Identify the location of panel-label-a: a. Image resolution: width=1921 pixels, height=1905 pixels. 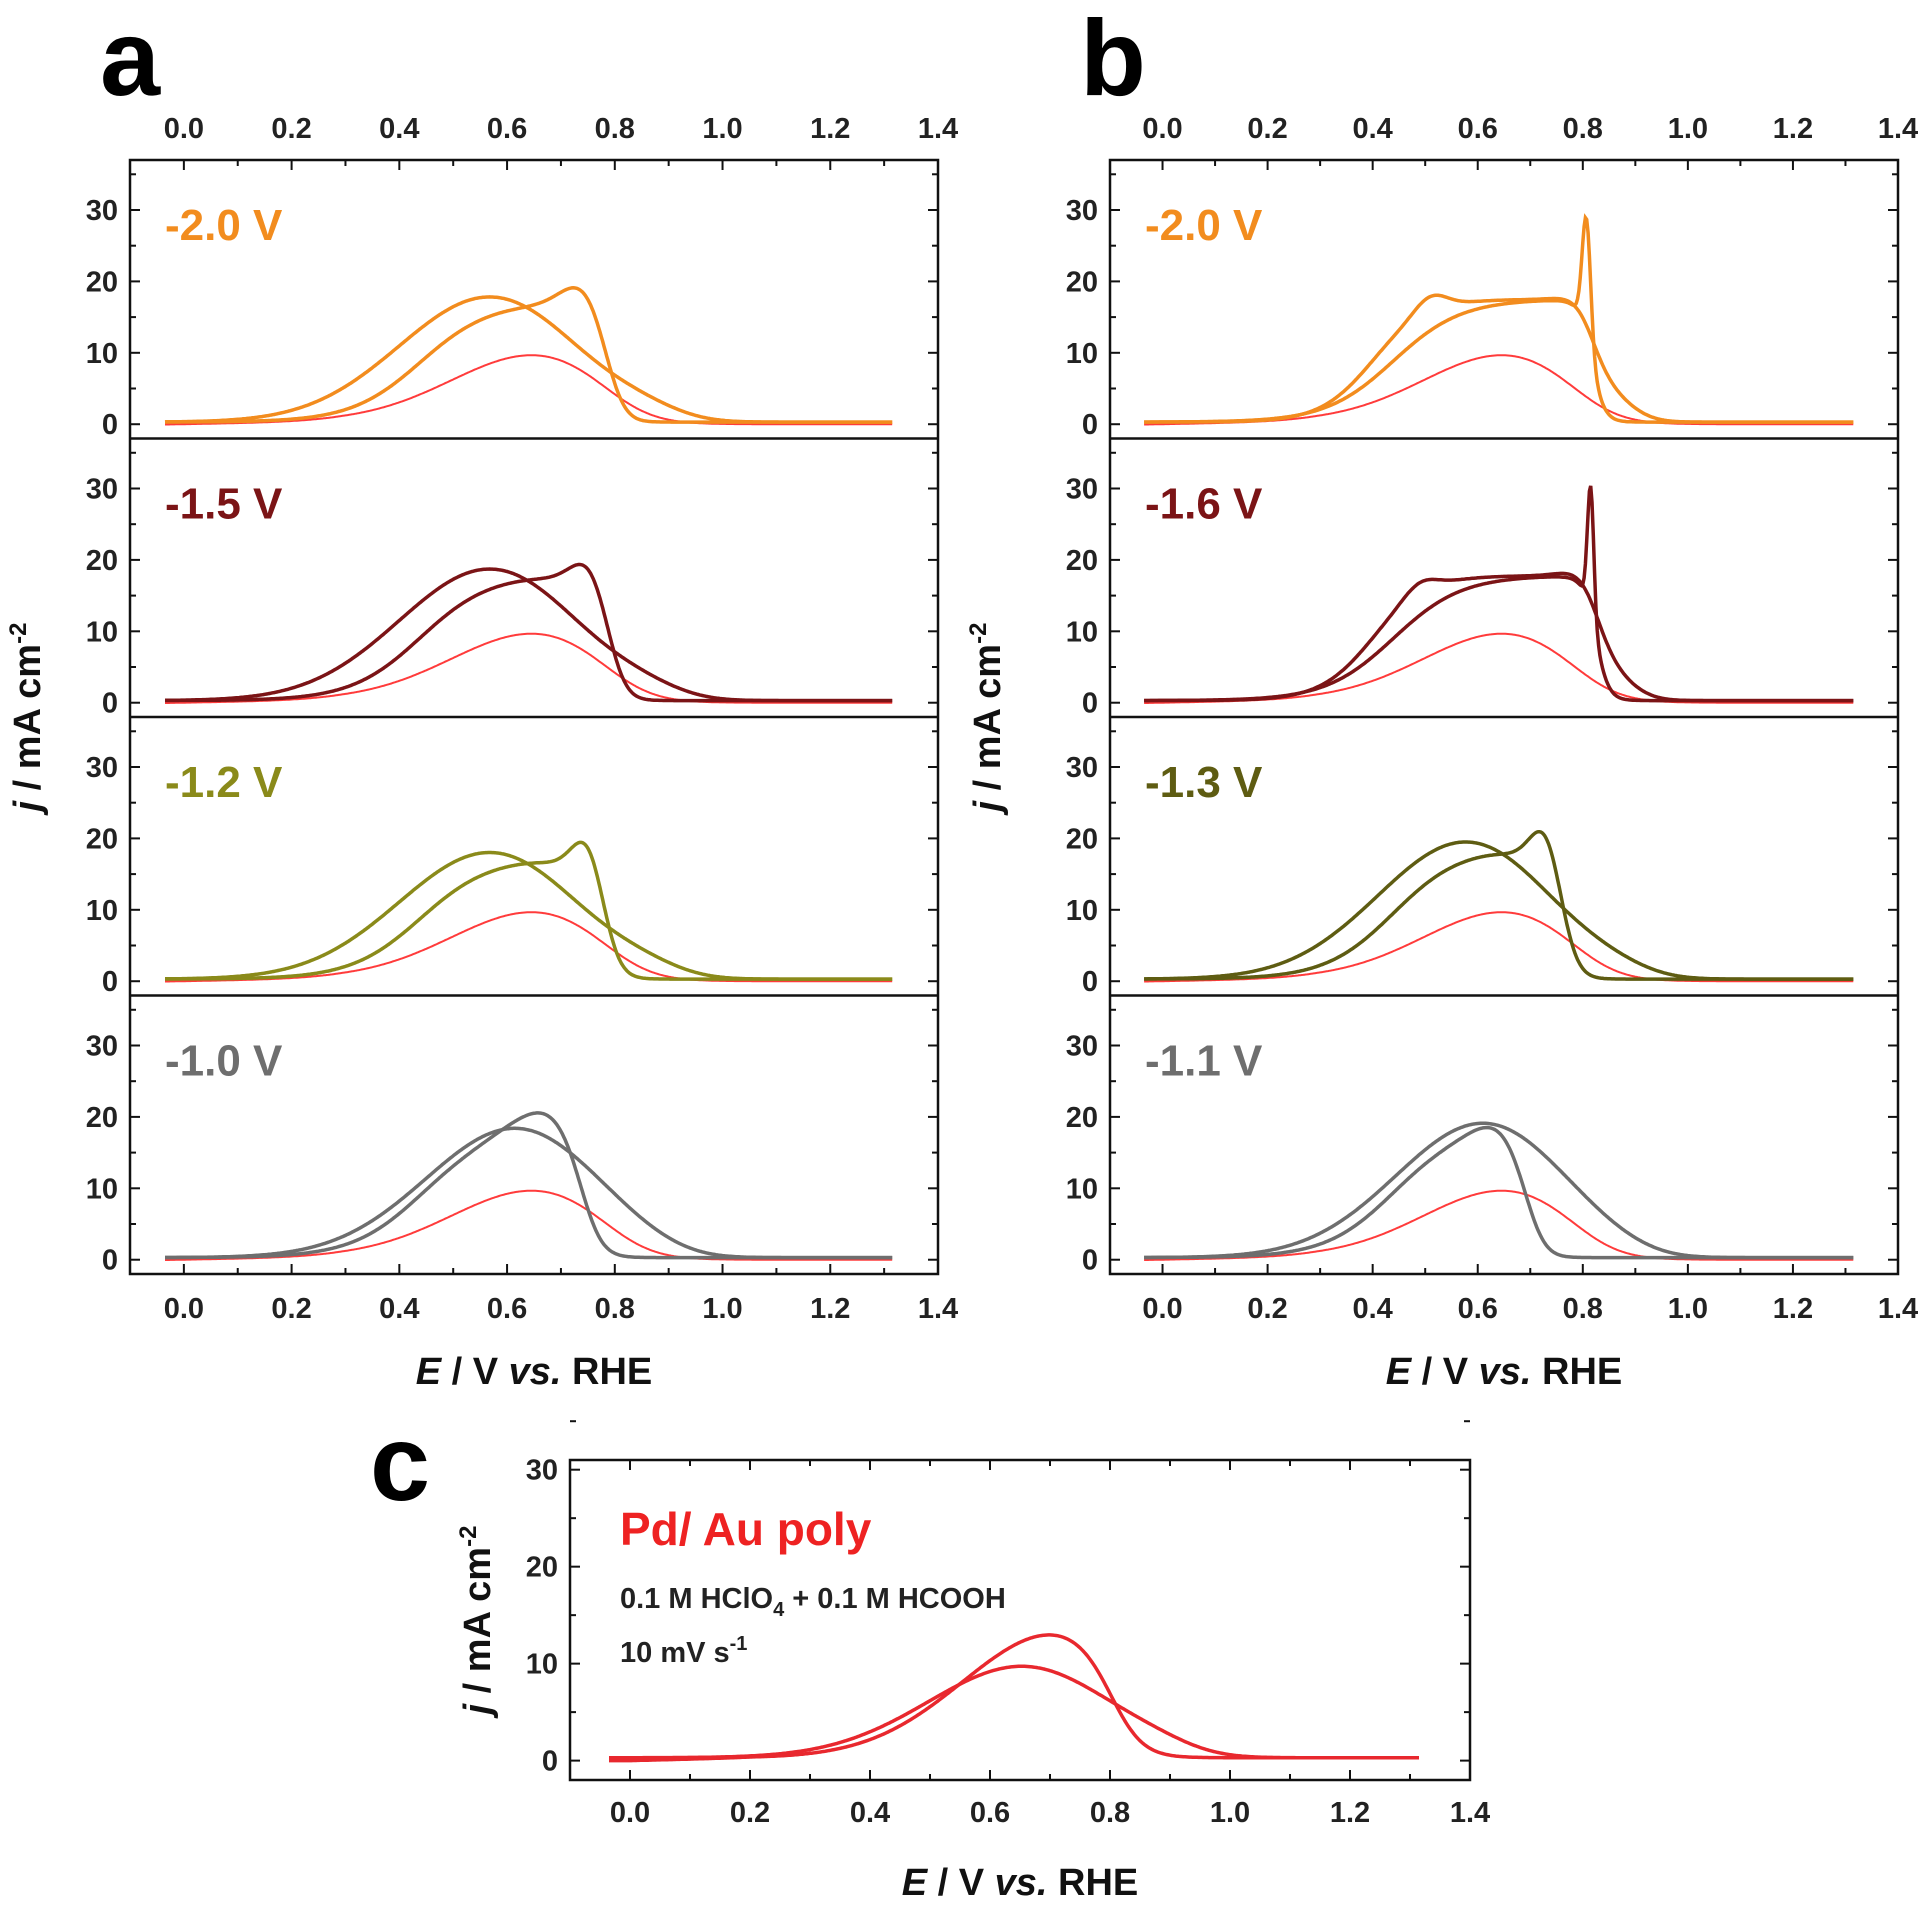
(130, 59).